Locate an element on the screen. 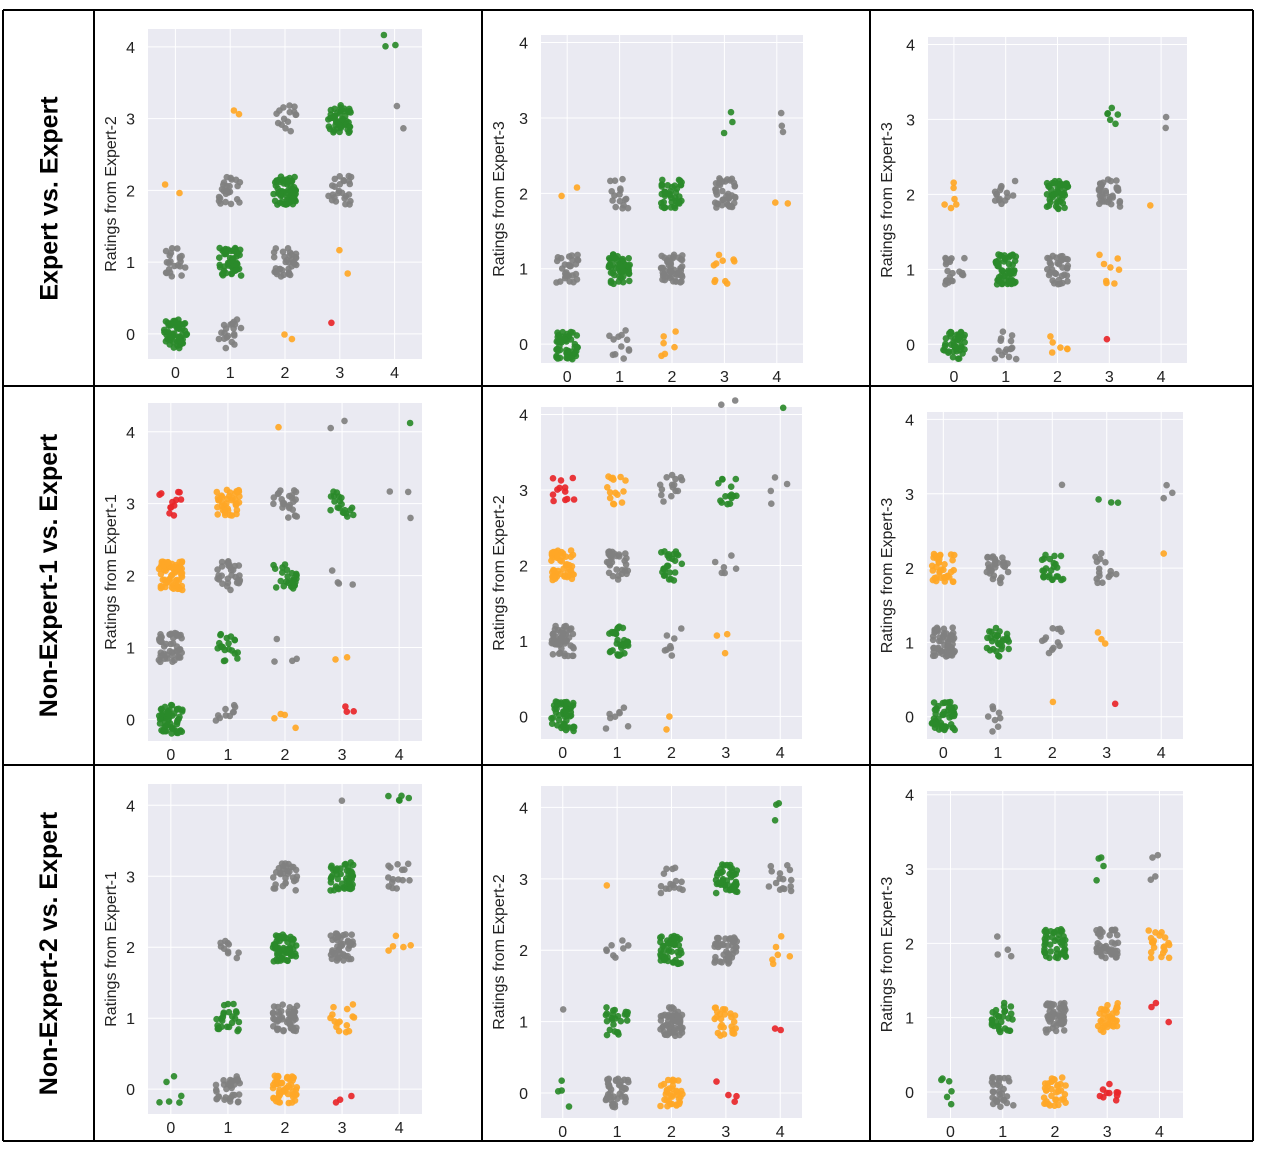 The image size is (1261, 1150). y-tick-label: 3 is located at coordinates (130, 505).